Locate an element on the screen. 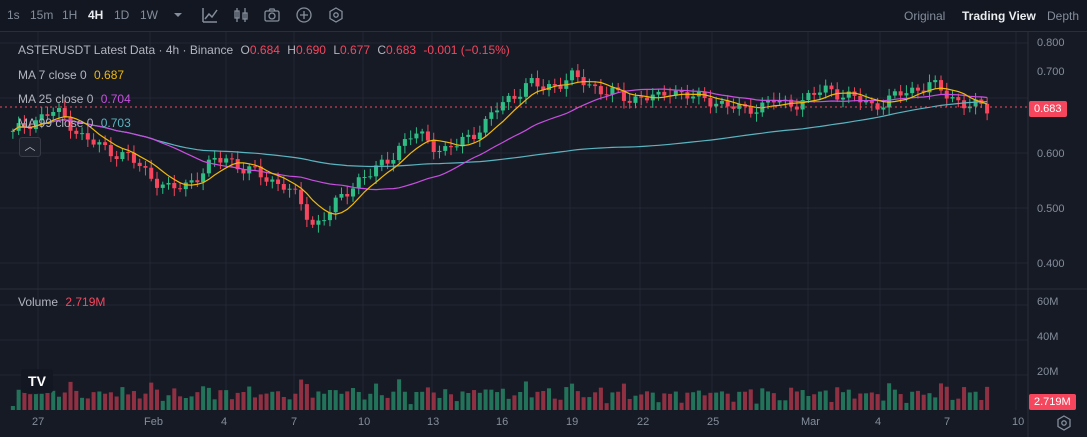 The width and height of the screenshot is (1087, 437). collapse-legend-button: ︿ is located at coordinates (30, 147).